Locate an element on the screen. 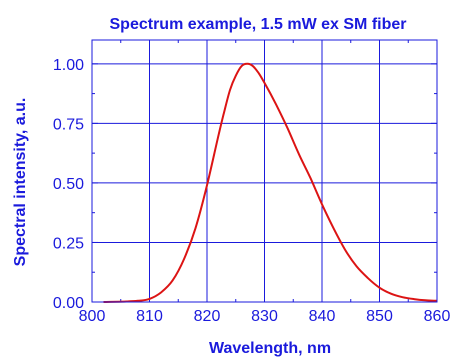 The image size is (457, 358). y-tick-label: 0.25 is located at coordinates (68, 243).